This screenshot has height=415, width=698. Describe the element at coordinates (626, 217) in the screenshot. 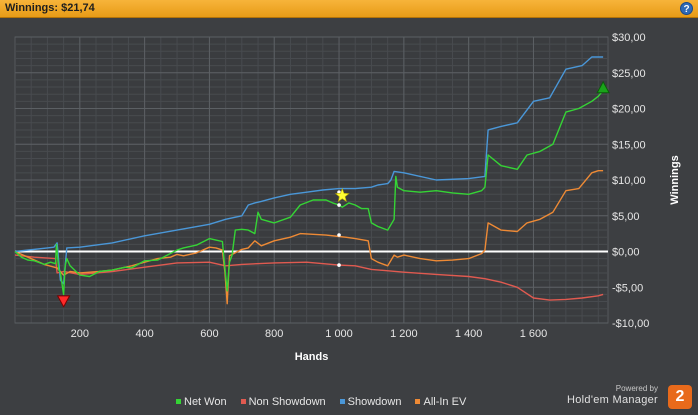

I see `y-tick-label: $5,00` at that location.